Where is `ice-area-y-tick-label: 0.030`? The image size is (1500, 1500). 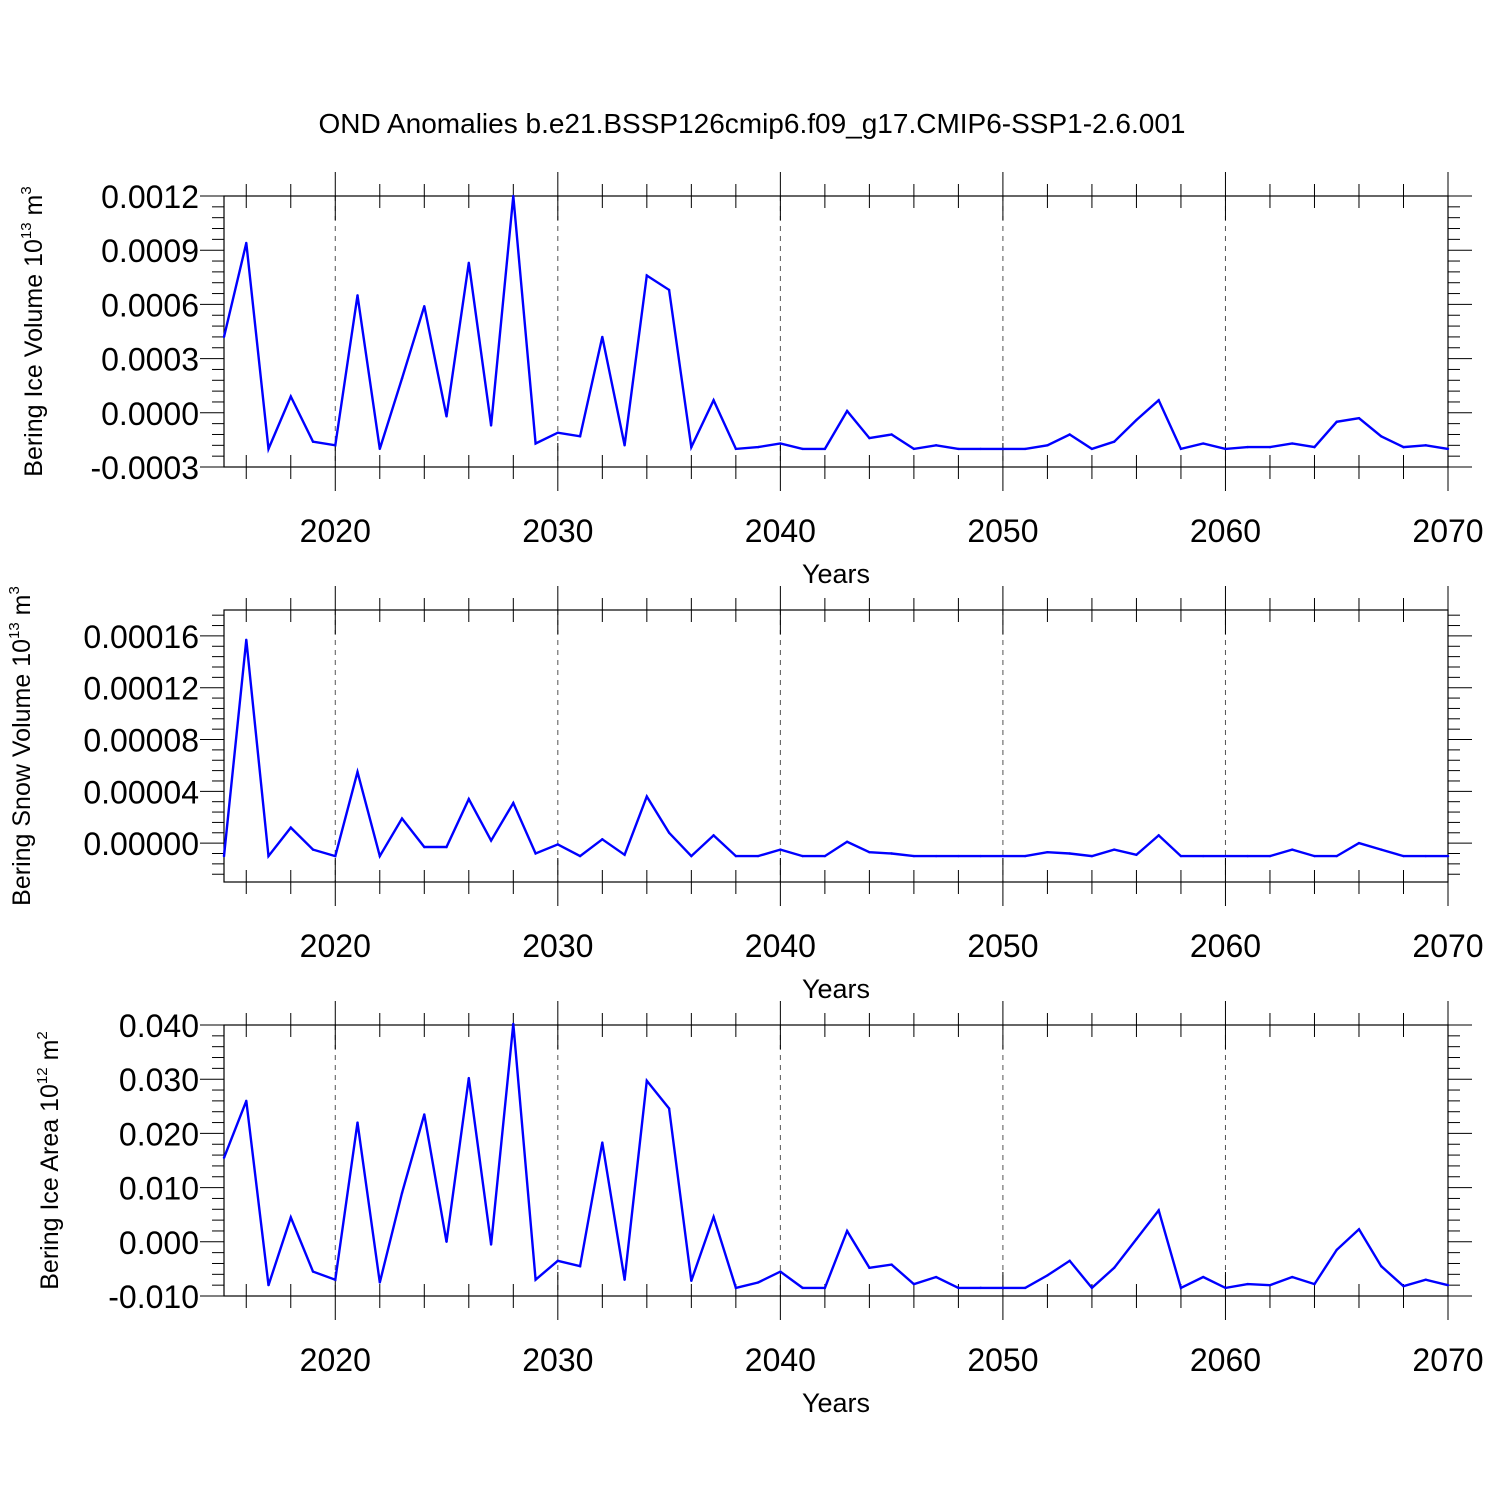
ice-area-y-tick-label: 0.030 is located at coordinates (159, 1080).